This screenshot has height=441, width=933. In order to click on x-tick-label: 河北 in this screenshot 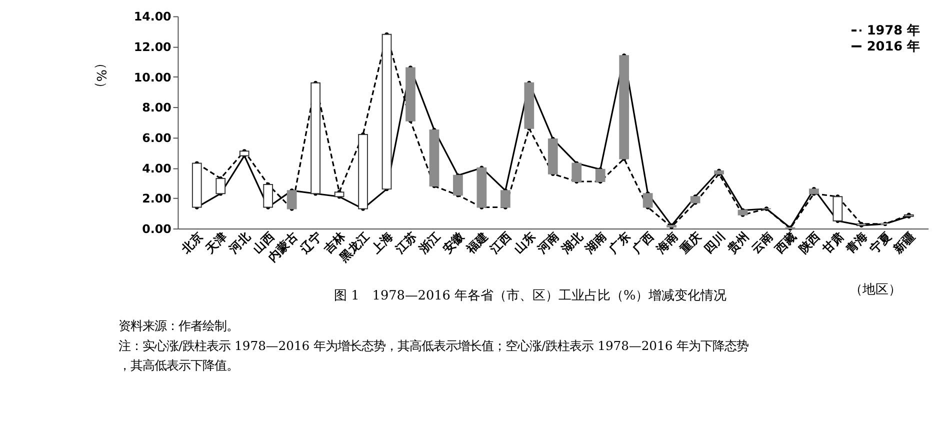, I will do `click(240, 243)`.